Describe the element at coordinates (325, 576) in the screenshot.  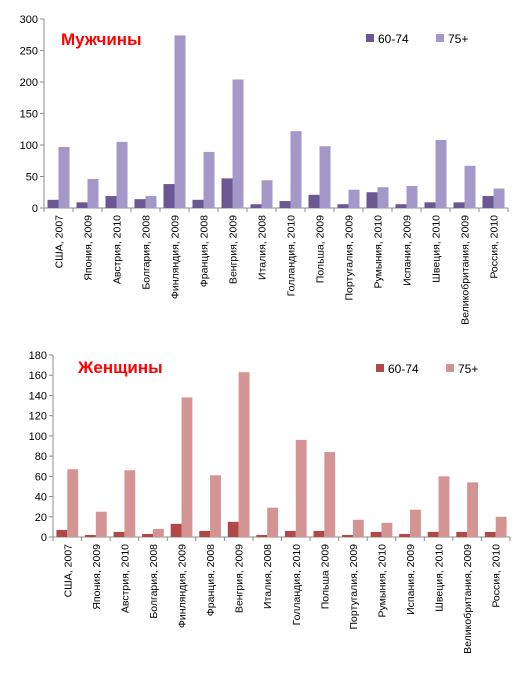
I see `x-tick-label: Польша 2009` at that location.